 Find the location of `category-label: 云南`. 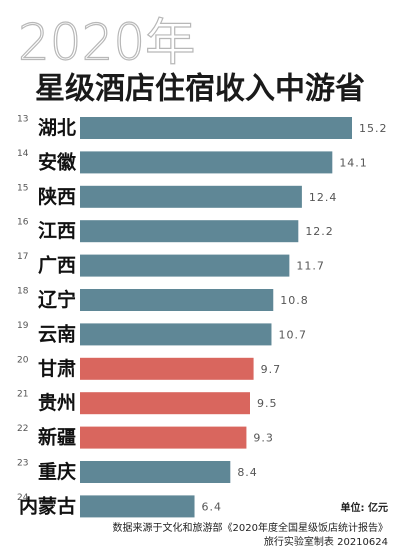

category-label: 云南 is located at coordinates (57, 334).